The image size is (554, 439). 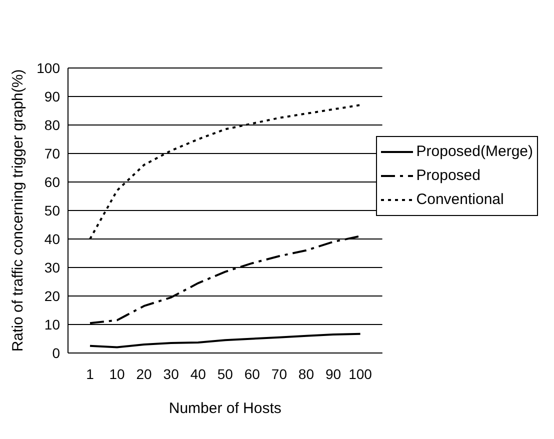 I want to click on x-axis-title: Number of Hosts, so click(x=225, y=408).